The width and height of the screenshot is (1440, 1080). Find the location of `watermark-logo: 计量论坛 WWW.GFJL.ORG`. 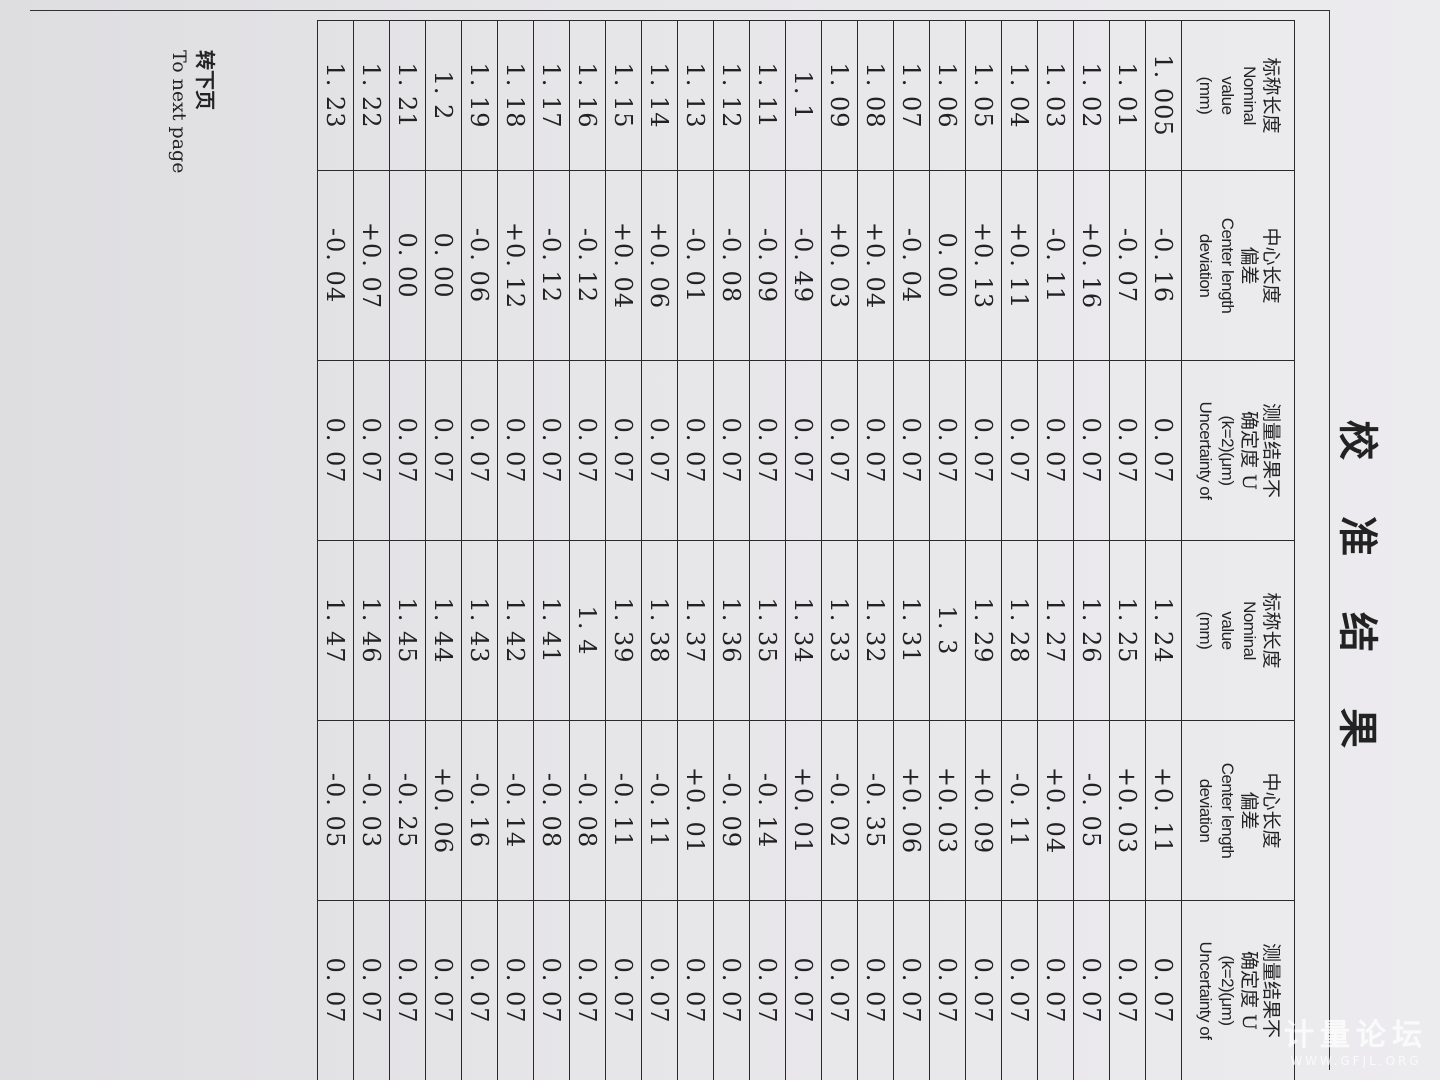

watermark-logo: 计量论坛 WWW.GFJL.ORG is located at coordinates (1356, 1039).